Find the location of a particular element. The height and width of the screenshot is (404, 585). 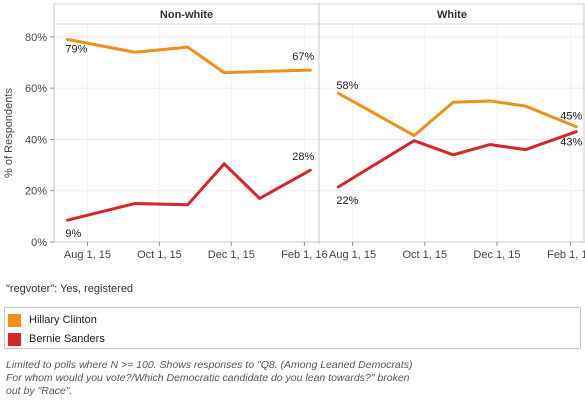

y-tick-label: 60% is located at coordinates (36, 89).